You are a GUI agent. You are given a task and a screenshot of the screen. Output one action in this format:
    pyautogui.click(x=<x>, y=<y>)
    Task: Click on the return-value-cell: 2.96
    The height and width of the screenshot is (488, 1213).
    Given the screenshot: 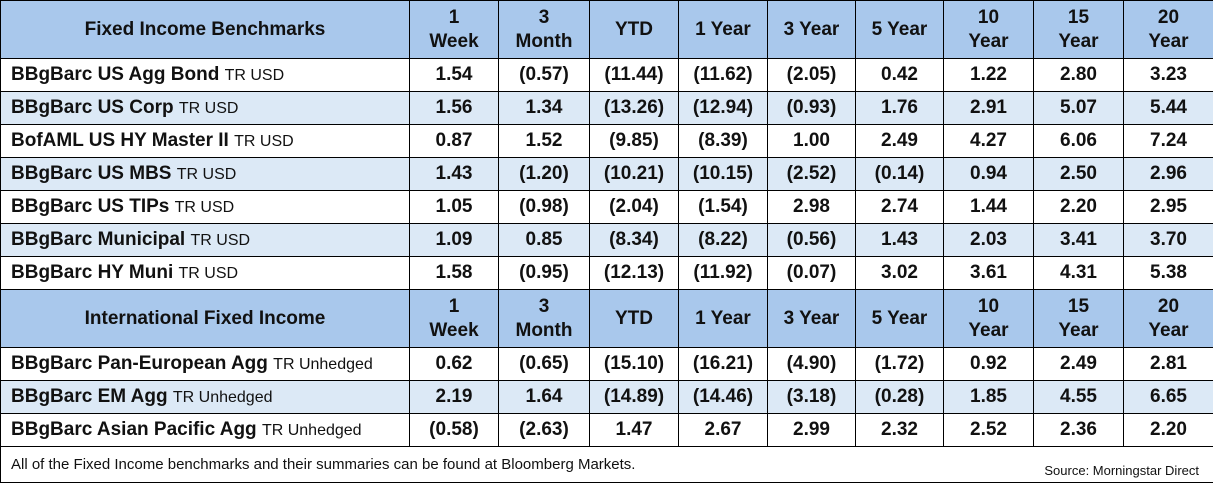 What is the action you would take?
    pyautogui.click(x=1168, y=174)
    